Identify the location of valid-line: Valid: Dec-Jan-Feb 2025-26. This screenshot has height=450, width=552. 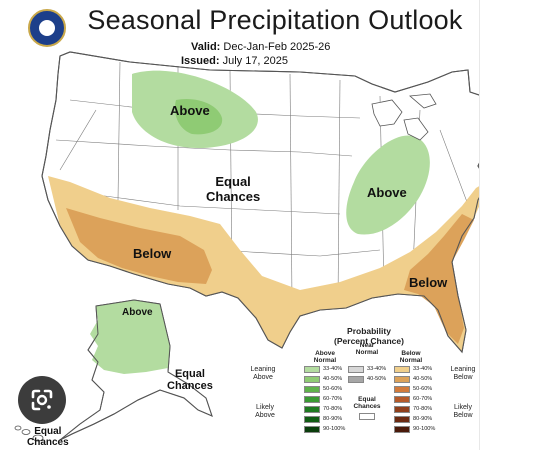
(260, 47).